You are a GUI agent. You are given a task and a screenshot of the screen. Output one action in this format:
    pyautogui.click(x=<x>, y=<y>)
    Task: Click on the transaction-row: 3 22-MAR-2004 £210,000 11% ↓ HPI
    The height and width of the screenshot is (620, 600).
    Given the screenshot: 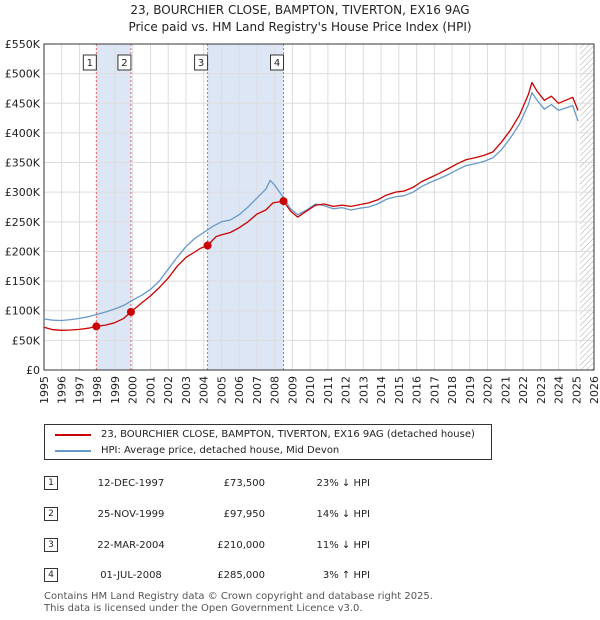 What is the action you would take?
    pyautogui.click(x=300, y=546)
    